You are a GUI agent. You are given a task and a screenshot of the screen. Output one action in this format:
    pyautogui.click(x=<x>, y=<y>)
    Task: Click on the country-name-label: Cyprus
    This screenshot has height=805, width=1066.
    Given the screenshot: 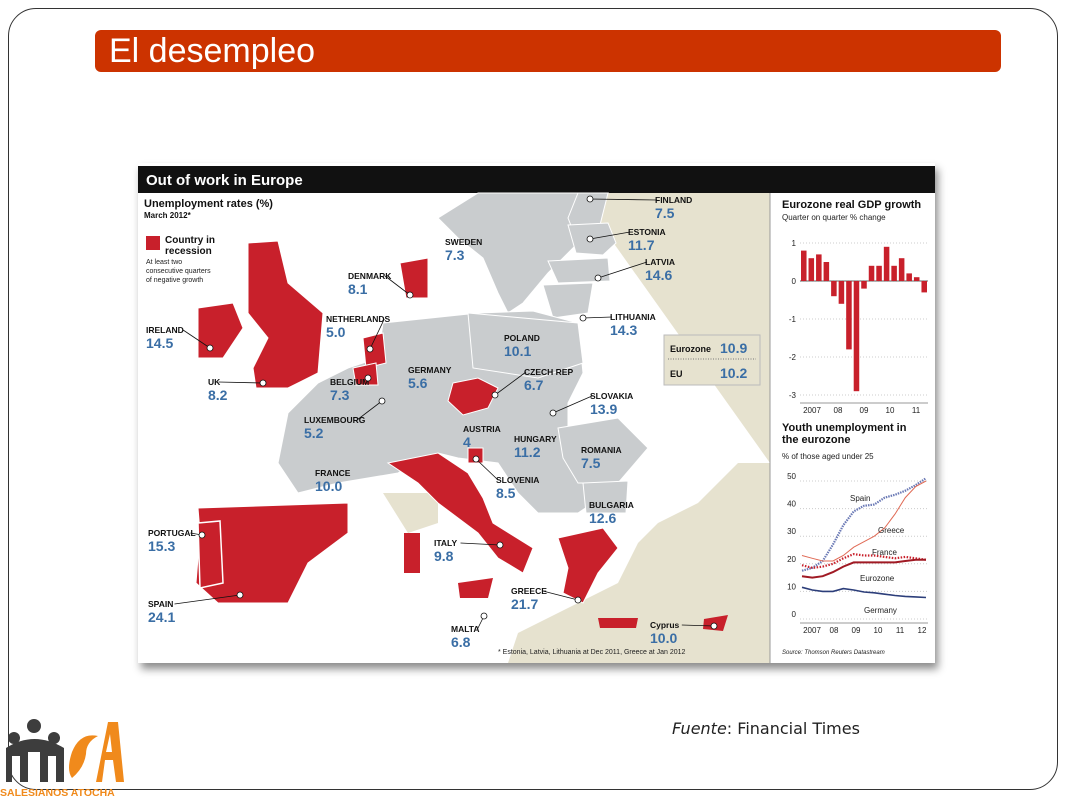 What is the action you would take?
    pyautogui.click(x=665, y=625)
    